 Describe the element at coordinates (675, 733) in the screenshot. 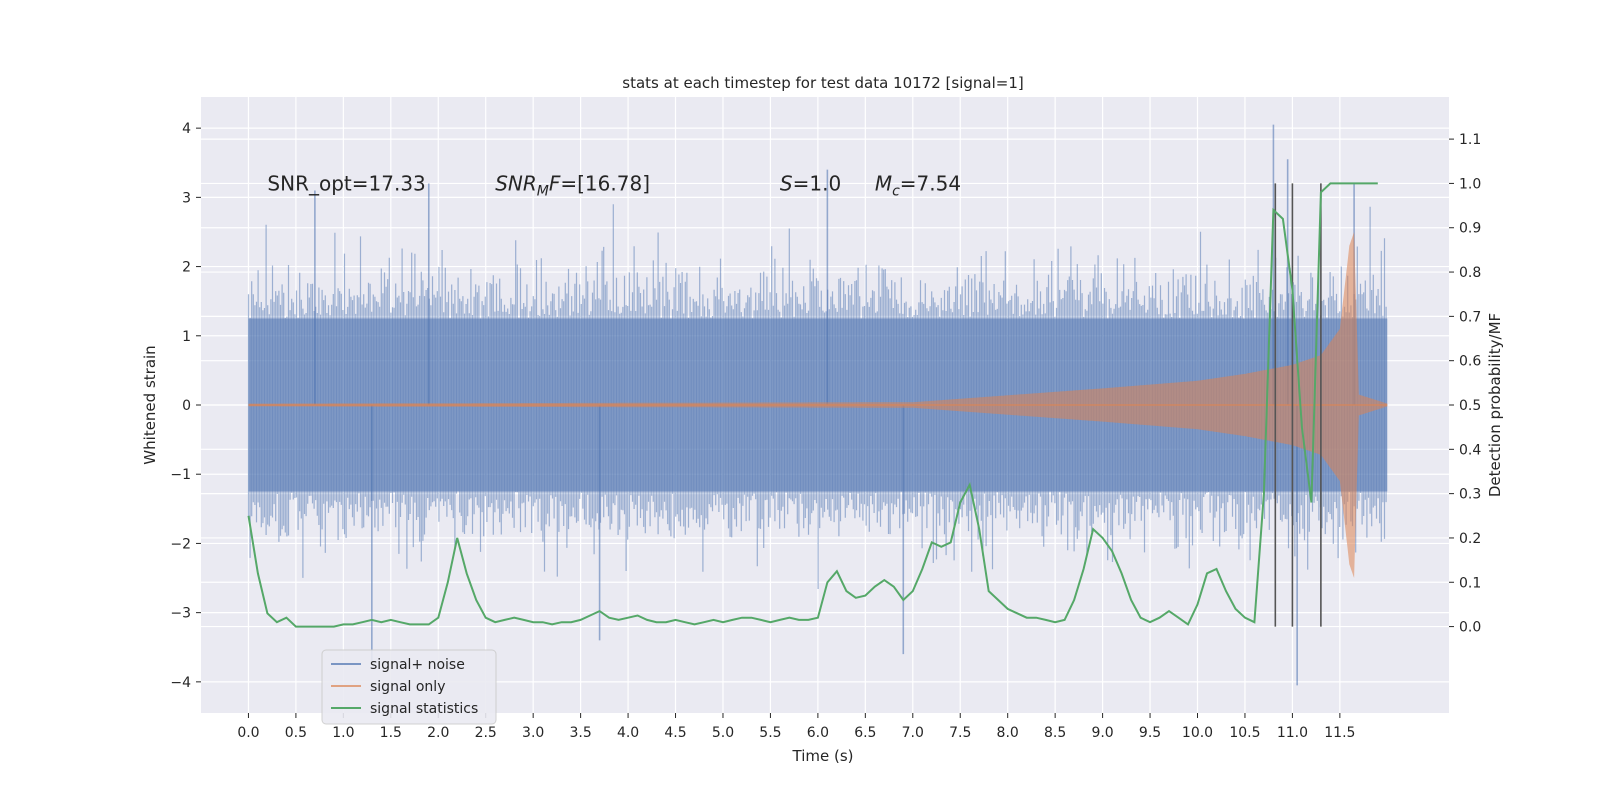

I see `x-tick-label: 4.5` at that location.